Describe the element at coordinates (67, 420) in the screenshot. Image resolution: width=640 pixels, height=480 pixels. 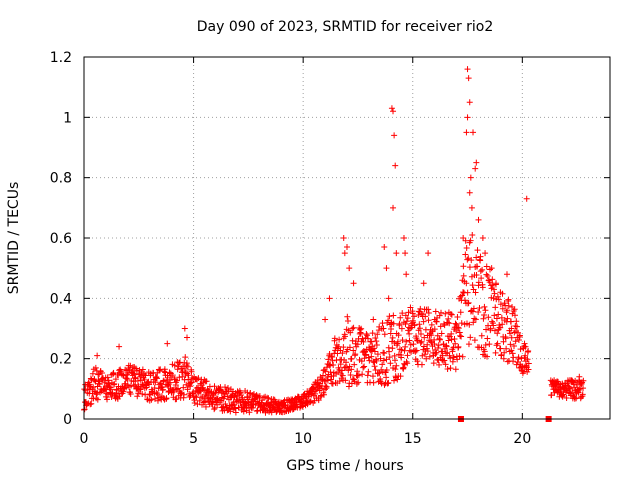
I see `y-tick-label: 0` at that location.